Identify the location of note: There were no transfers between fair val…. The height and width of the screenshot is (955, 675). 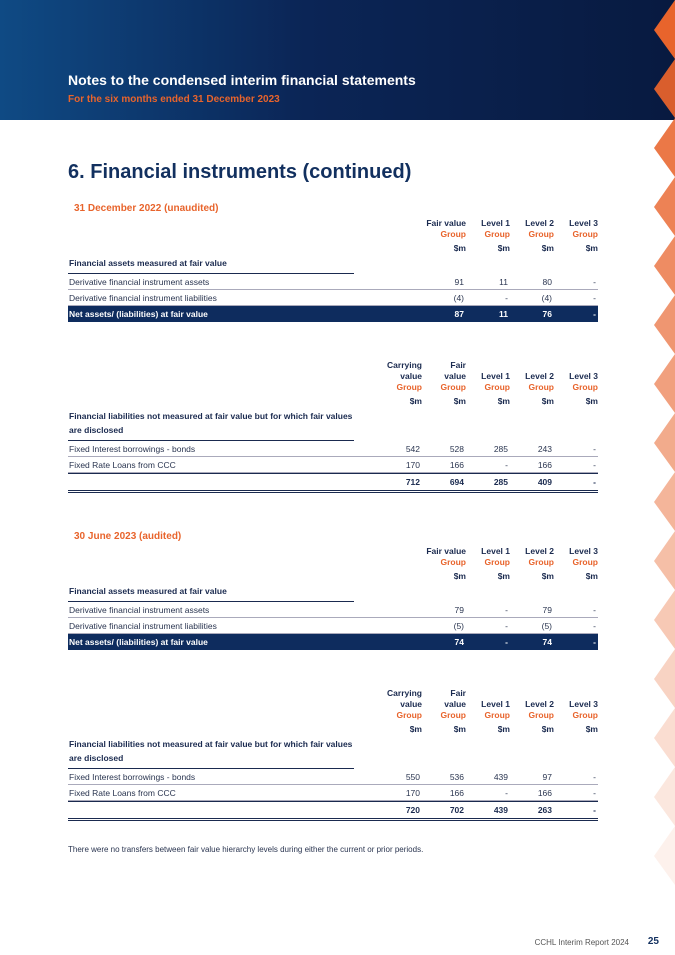
(246, 849).